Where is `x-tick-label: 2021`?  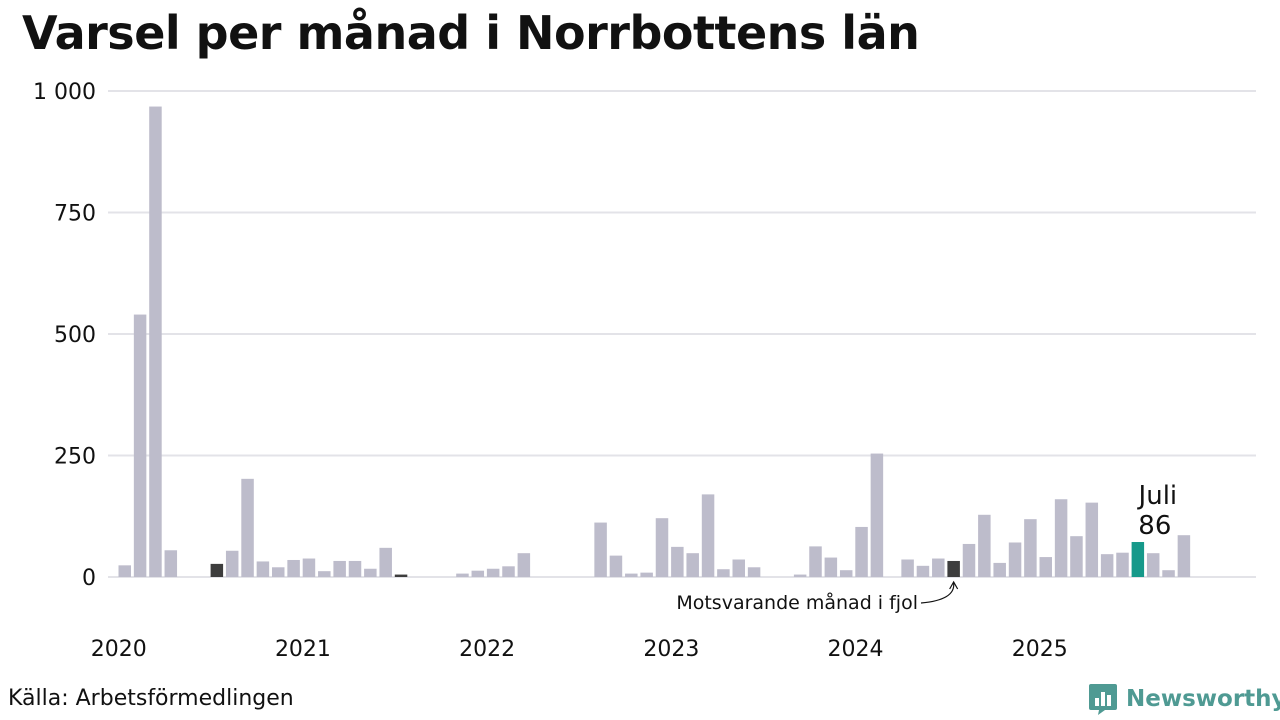 x-tick-label: 2021 is located at coordinates (303, 649).